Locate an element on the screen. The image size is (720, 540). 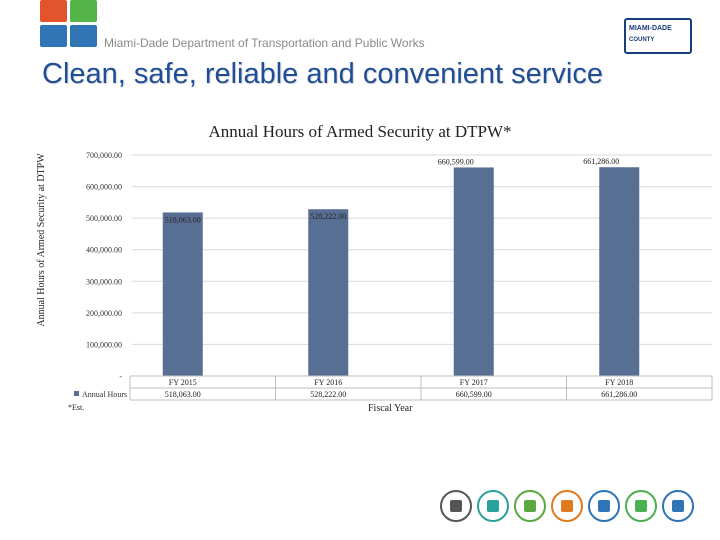
y-tick-label: 400,000.00 is located at coordinates (104, 250).